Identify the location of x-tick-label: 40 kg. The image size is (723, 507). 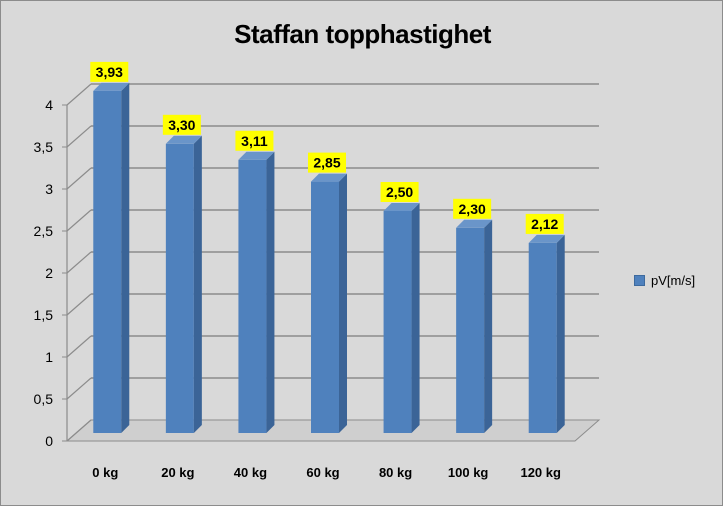
(250, 472).